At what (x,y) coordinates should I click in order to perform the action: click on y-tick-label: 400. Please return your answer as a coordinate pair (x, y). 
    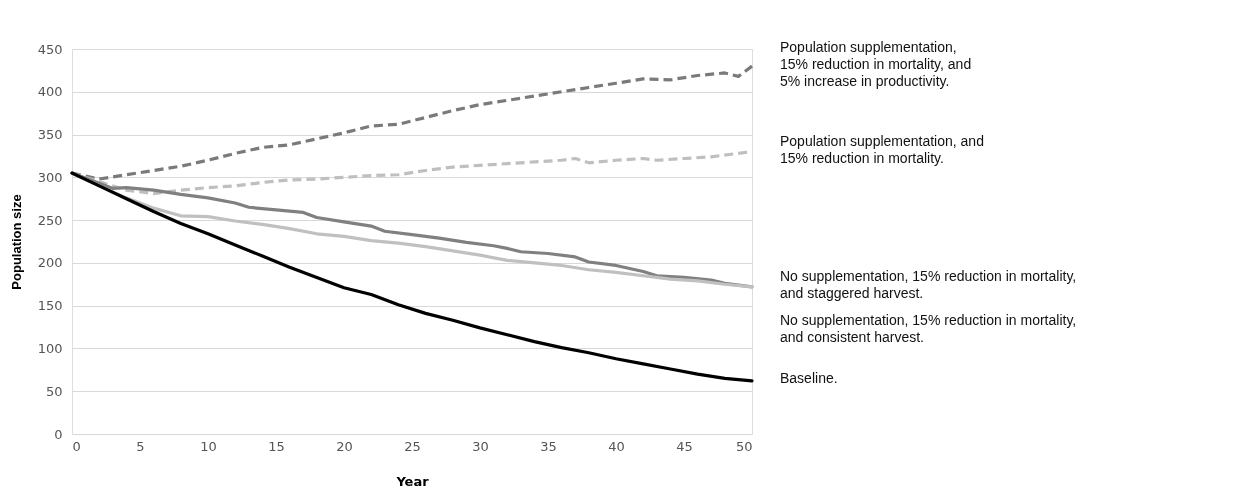
    Looking at the image, I should click on (50, 92).